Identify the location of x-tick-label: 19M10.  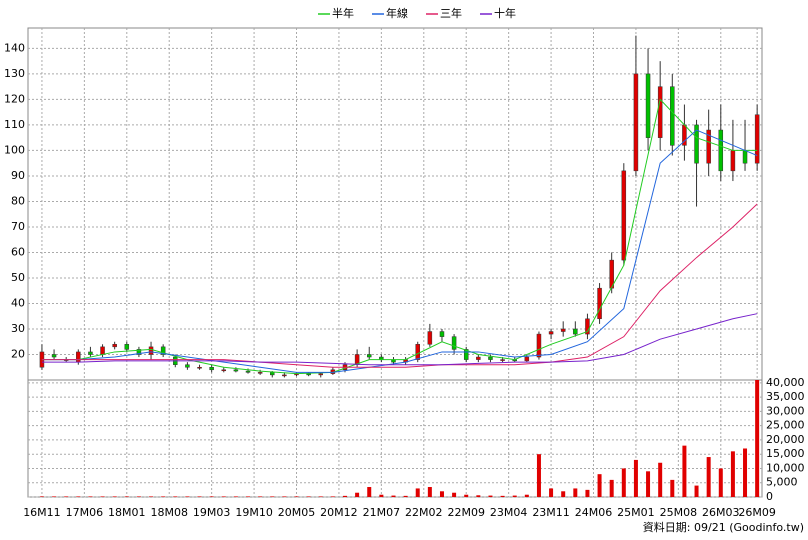
(254, 512).